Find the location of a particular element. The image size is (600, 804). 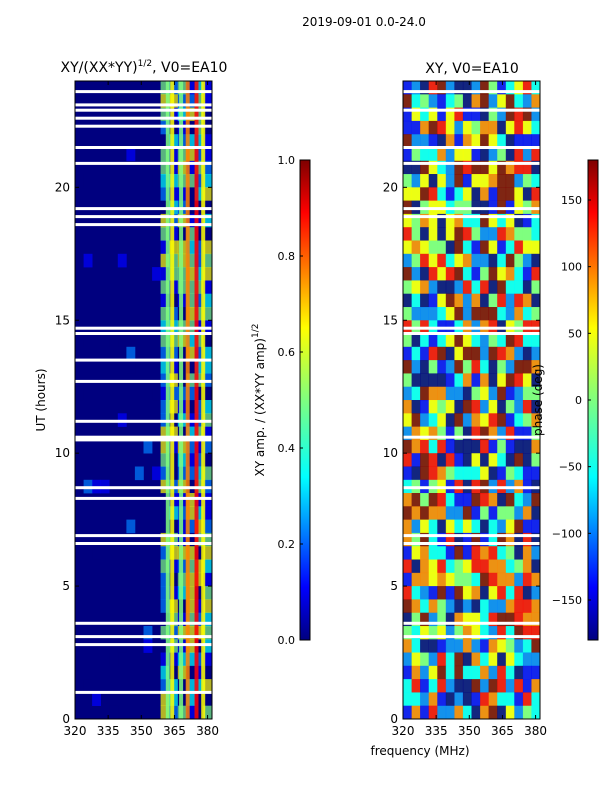

colorbar-tick-label: −100 is located at coordinates (567, 533).